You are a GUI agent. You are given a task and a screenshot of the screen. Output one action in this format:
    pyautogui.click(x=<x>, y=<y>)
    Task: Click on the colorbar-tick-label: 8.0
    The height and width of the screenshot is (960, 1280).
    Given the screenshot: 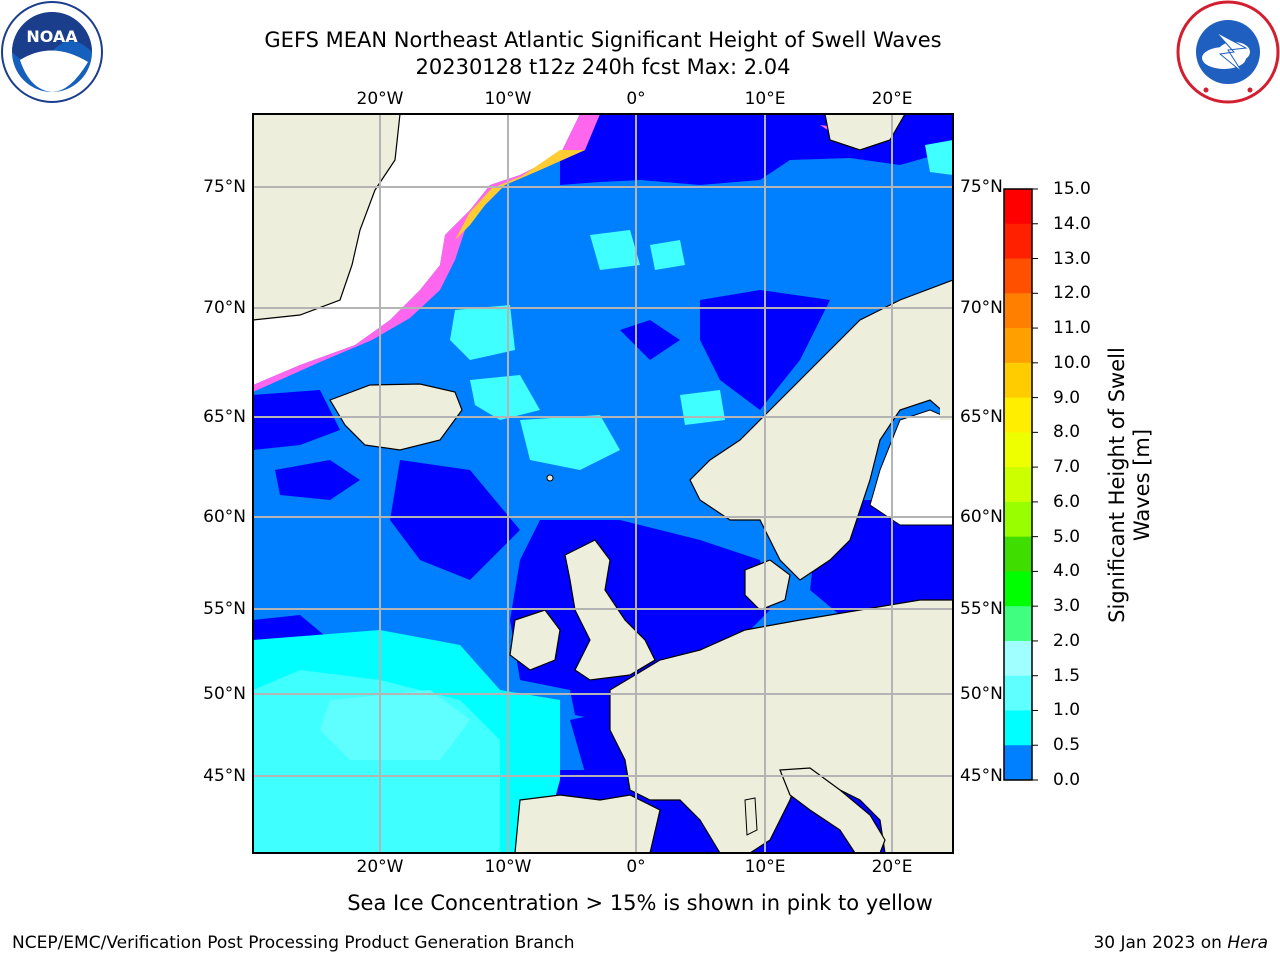 What is the action you would take?
    pyautogui.click(x=1067, y=432)
    